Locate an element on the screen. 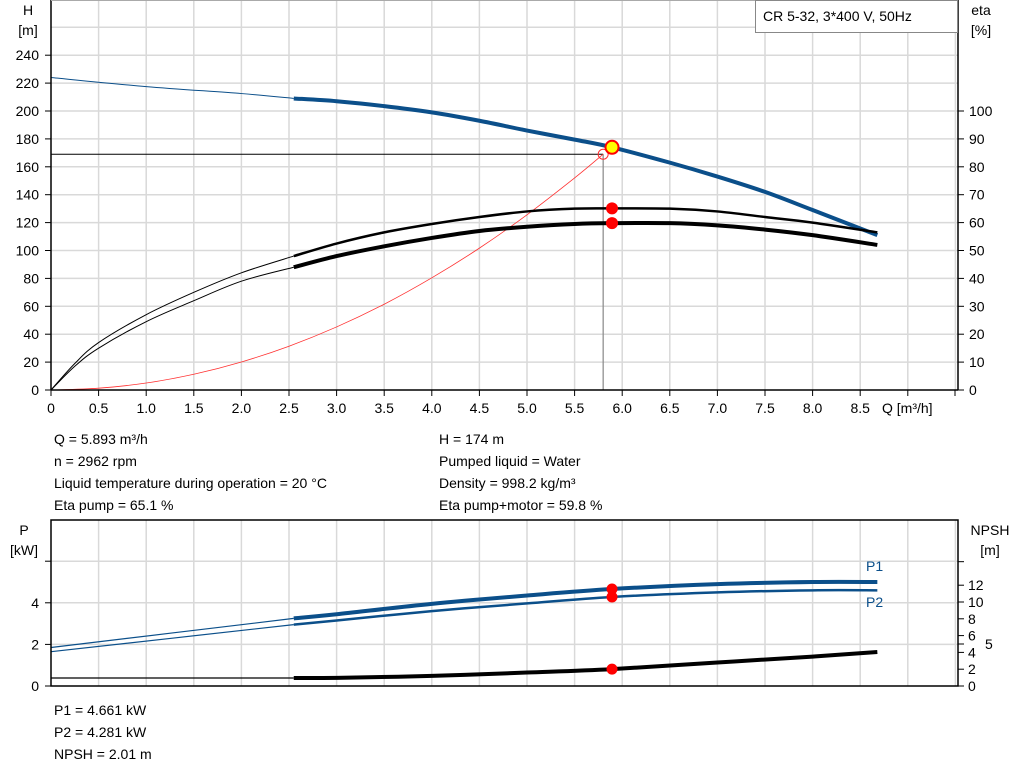  y-tick-label: 160 is located at coordinates (28, 167).